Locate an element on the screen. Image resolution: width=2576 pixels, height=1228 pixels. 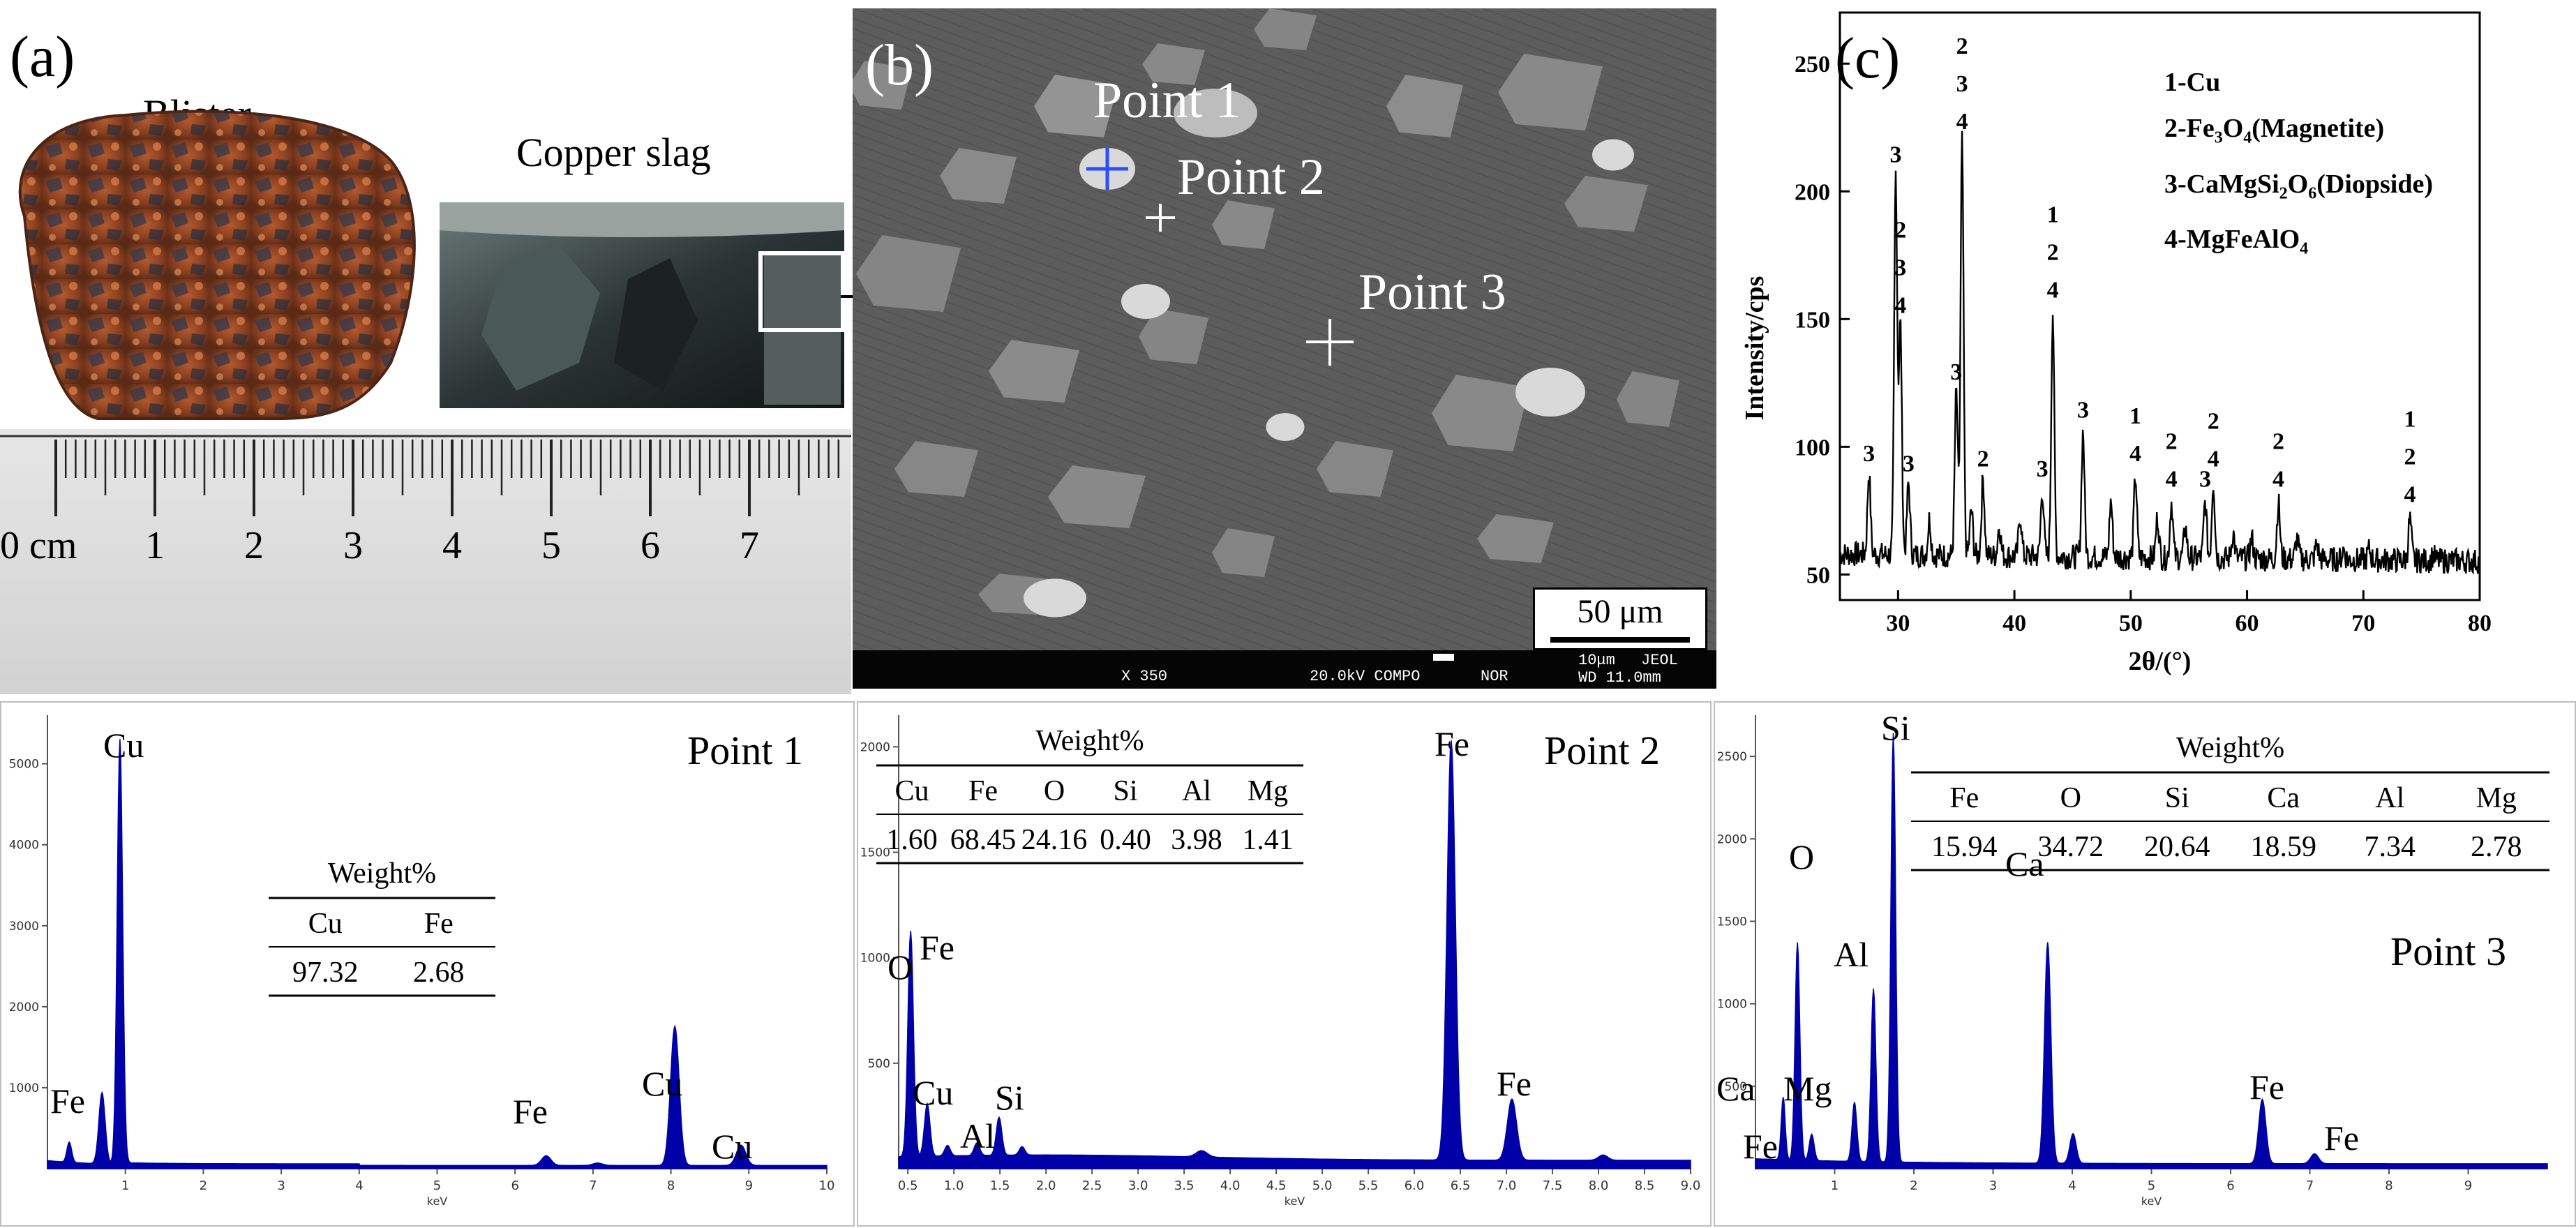
eds-x-tick-label: 8 is located at coordinates (2388, 1185).